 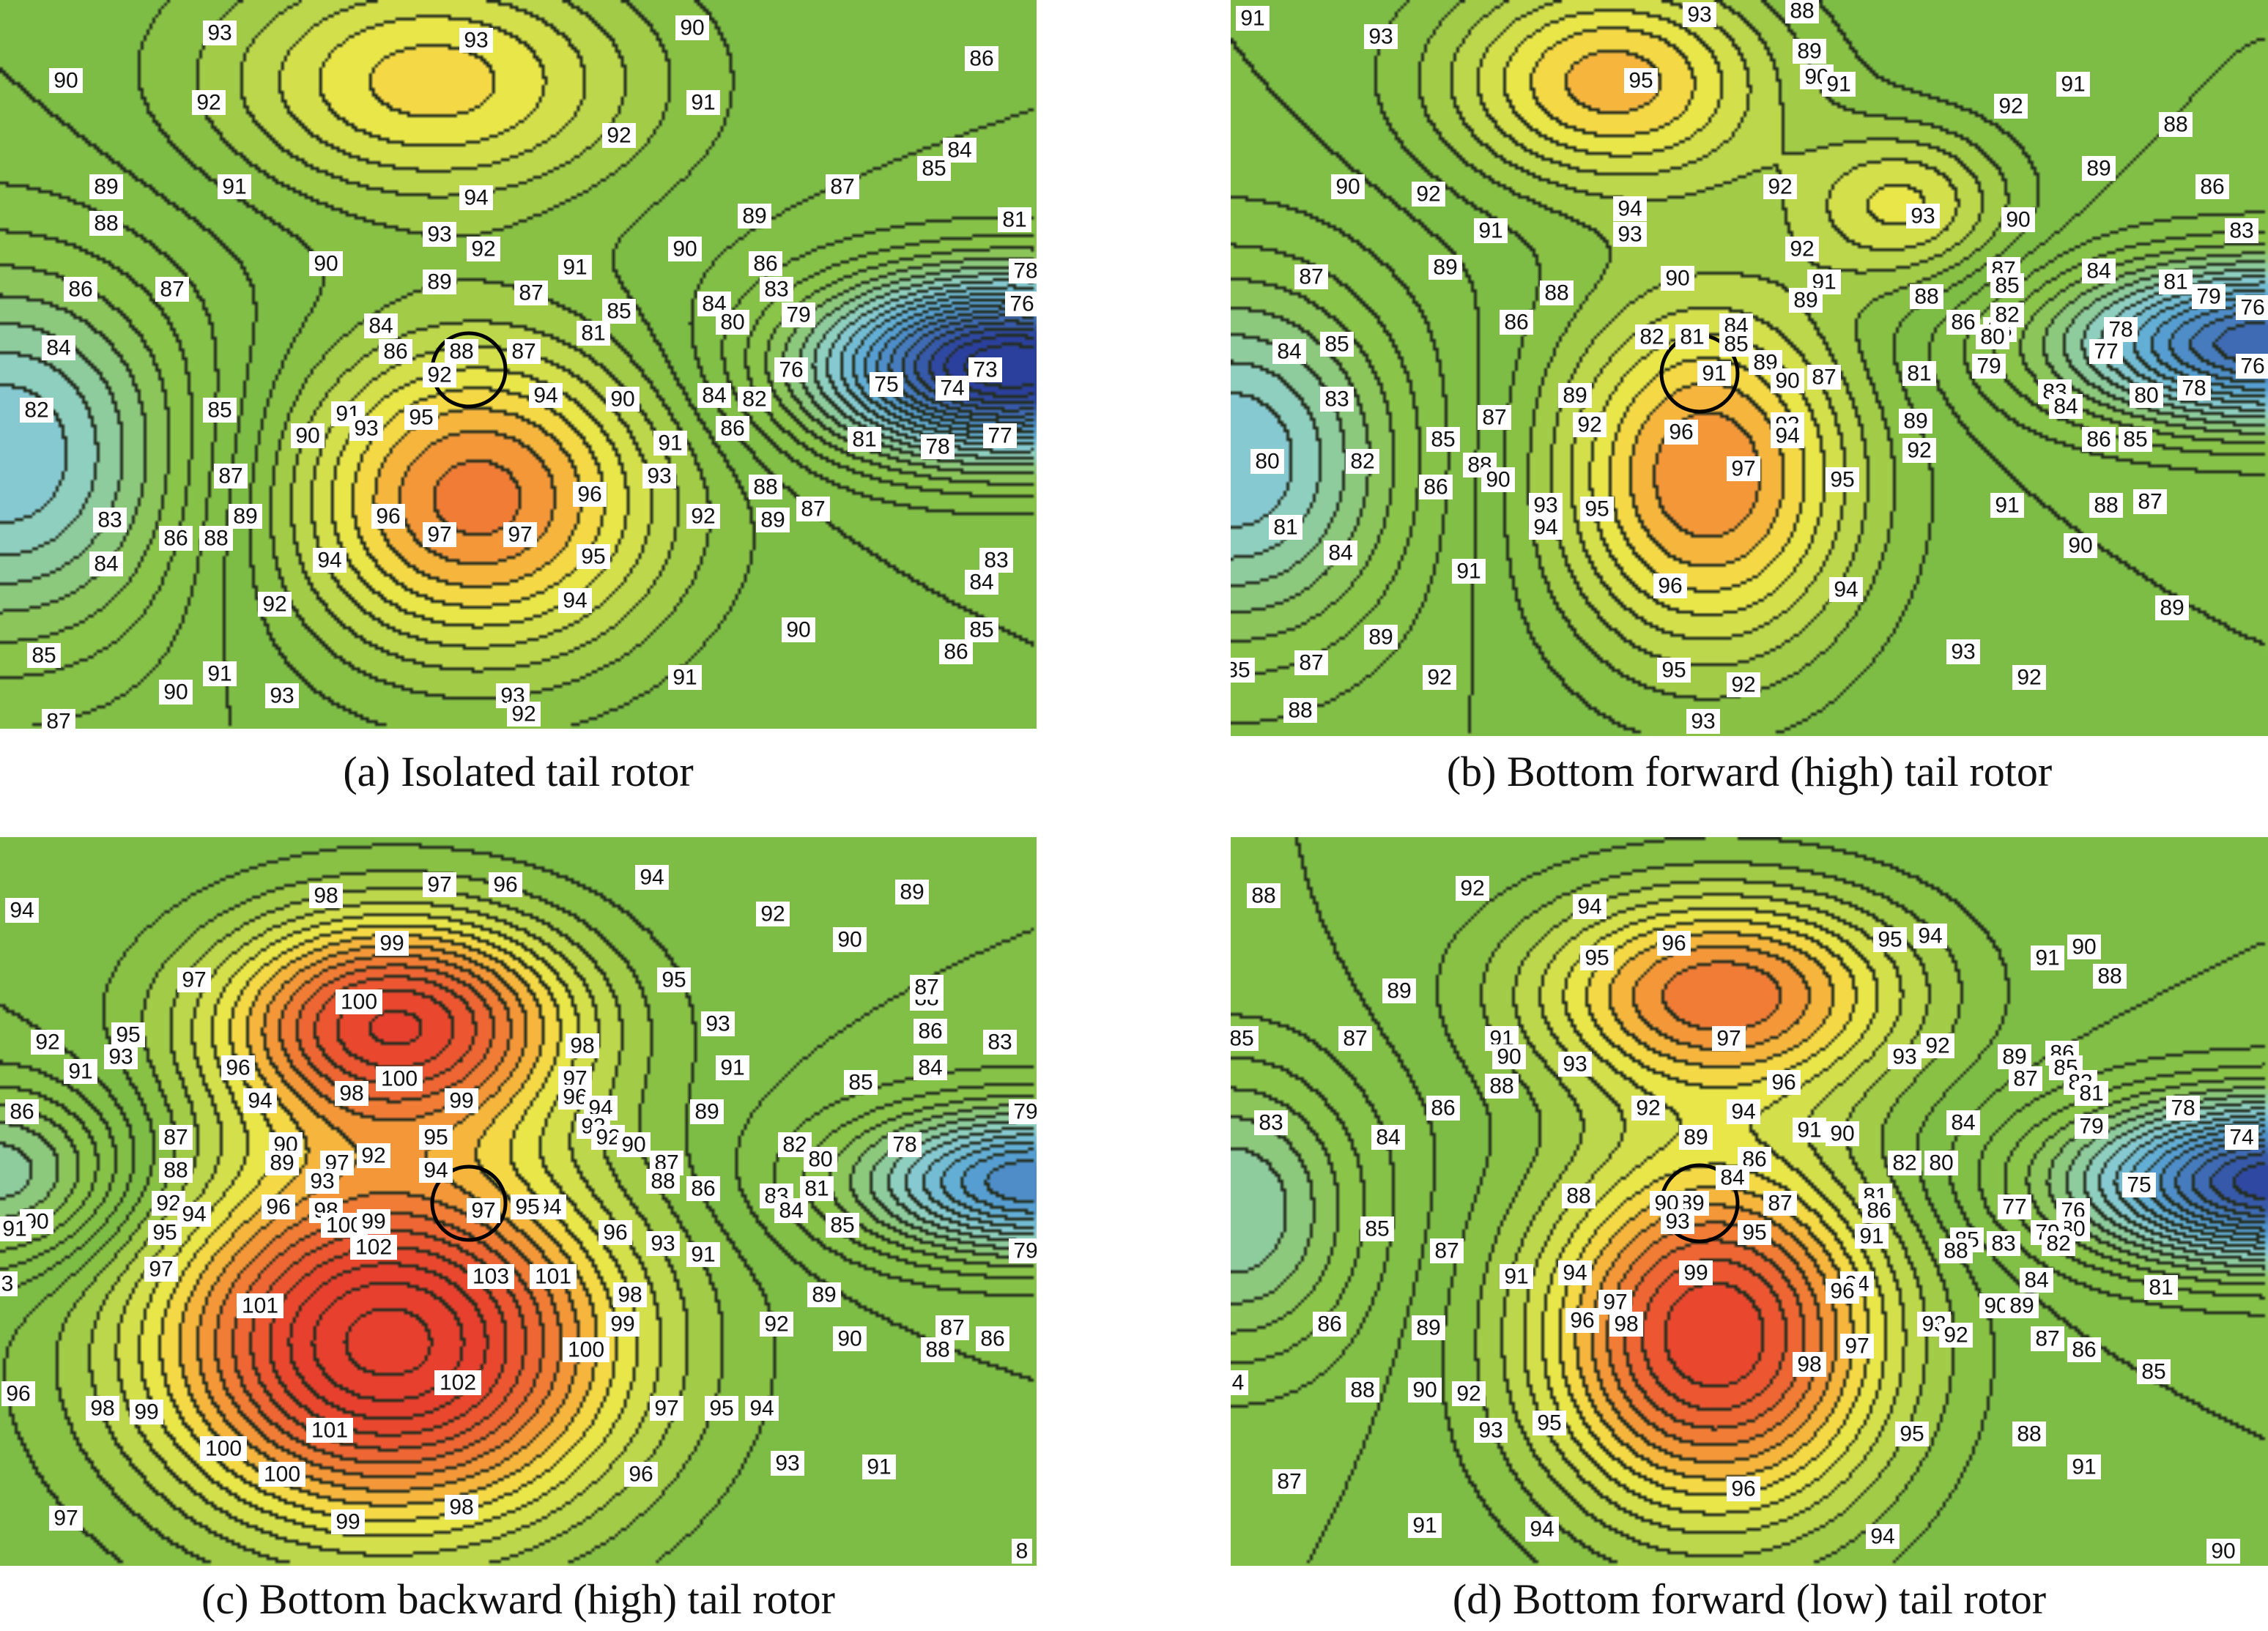 I want to click on contour-label: 100, so click(x=224, y=1448).